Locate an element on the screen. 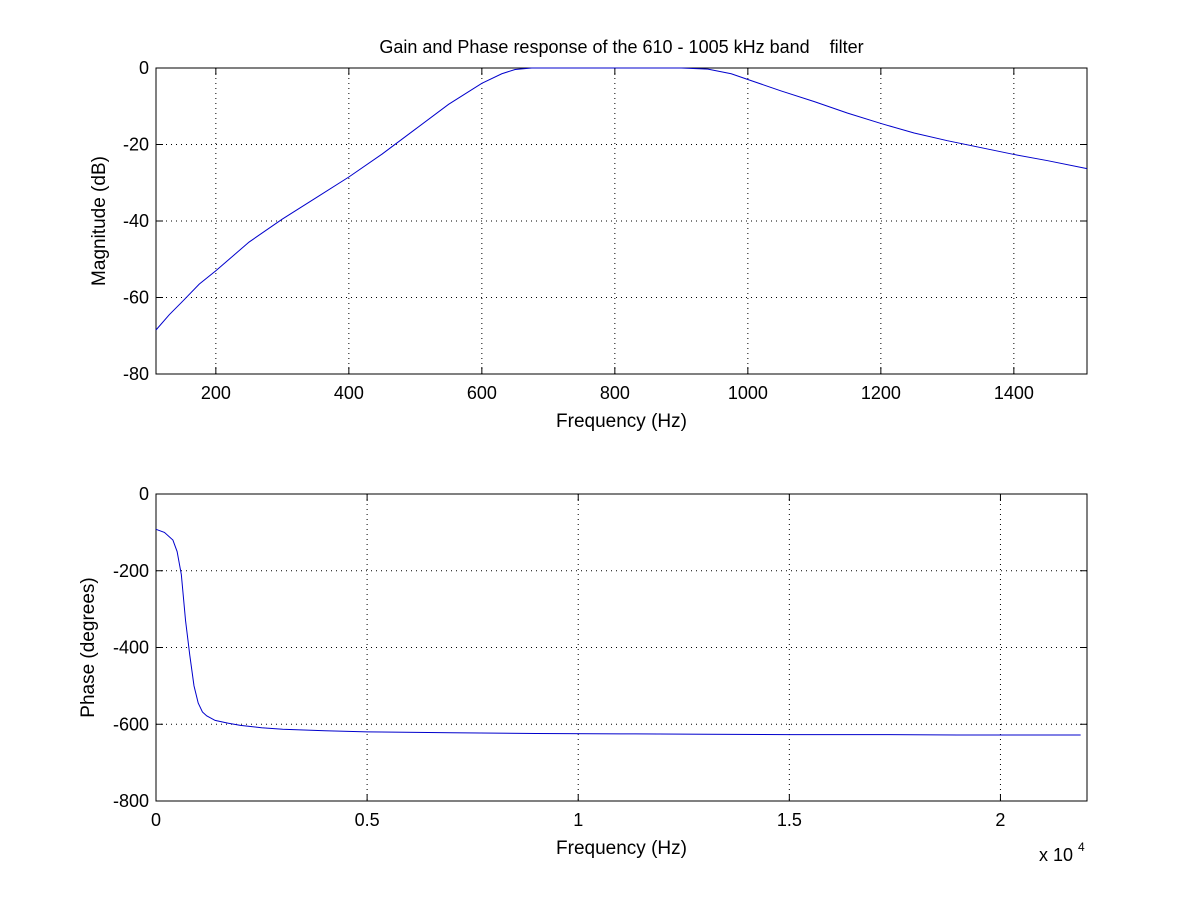 This screenshot has height=900, width=1200. phase-x-axis-label: Frequency (Hz) is located at coordinates (621, 848).